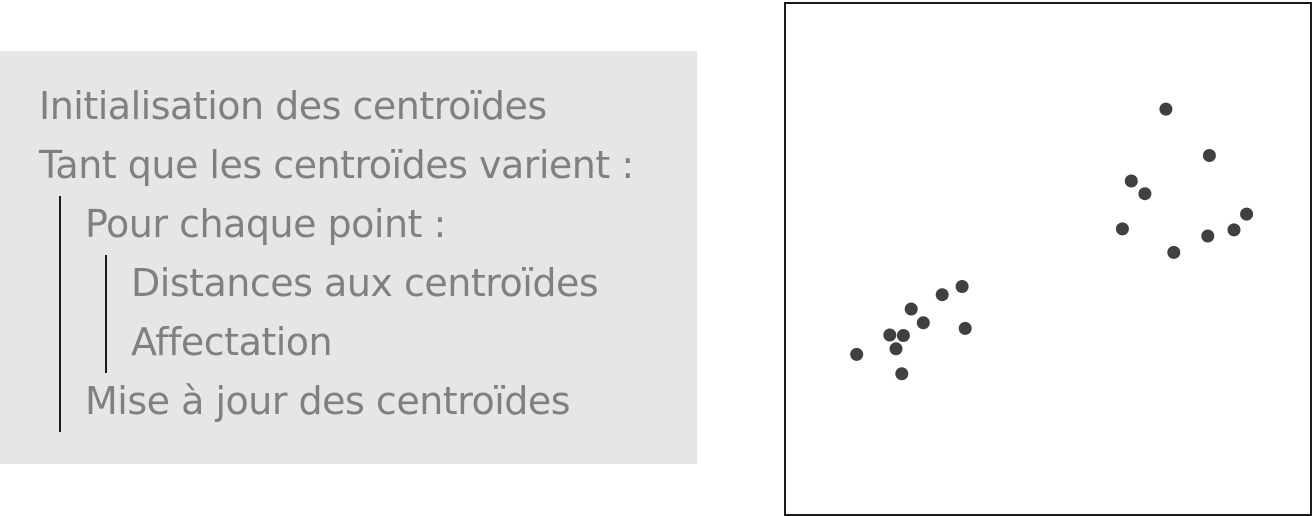 Image resolution: width=1312 pixels, height=516 pixels. Describe the element at coordinates (60, 314) in the screenshot. I see `while-loop-indent-bar` at that location.